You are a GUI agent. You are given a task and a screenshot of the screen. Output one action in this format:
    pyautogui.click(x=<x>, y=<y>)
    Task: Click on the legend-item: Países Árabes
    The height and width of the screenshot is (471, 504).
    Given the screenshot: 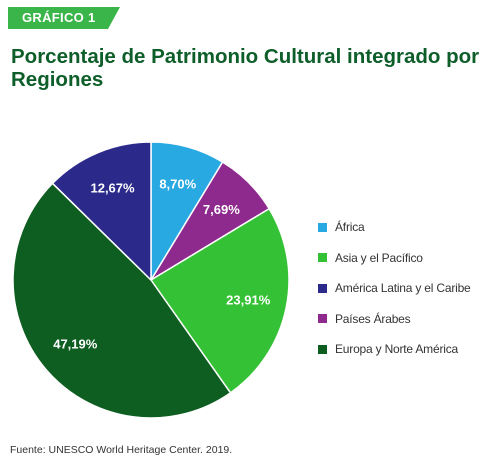 What is the action you would take?
    pyautogui.click(x=394, y=319)
    